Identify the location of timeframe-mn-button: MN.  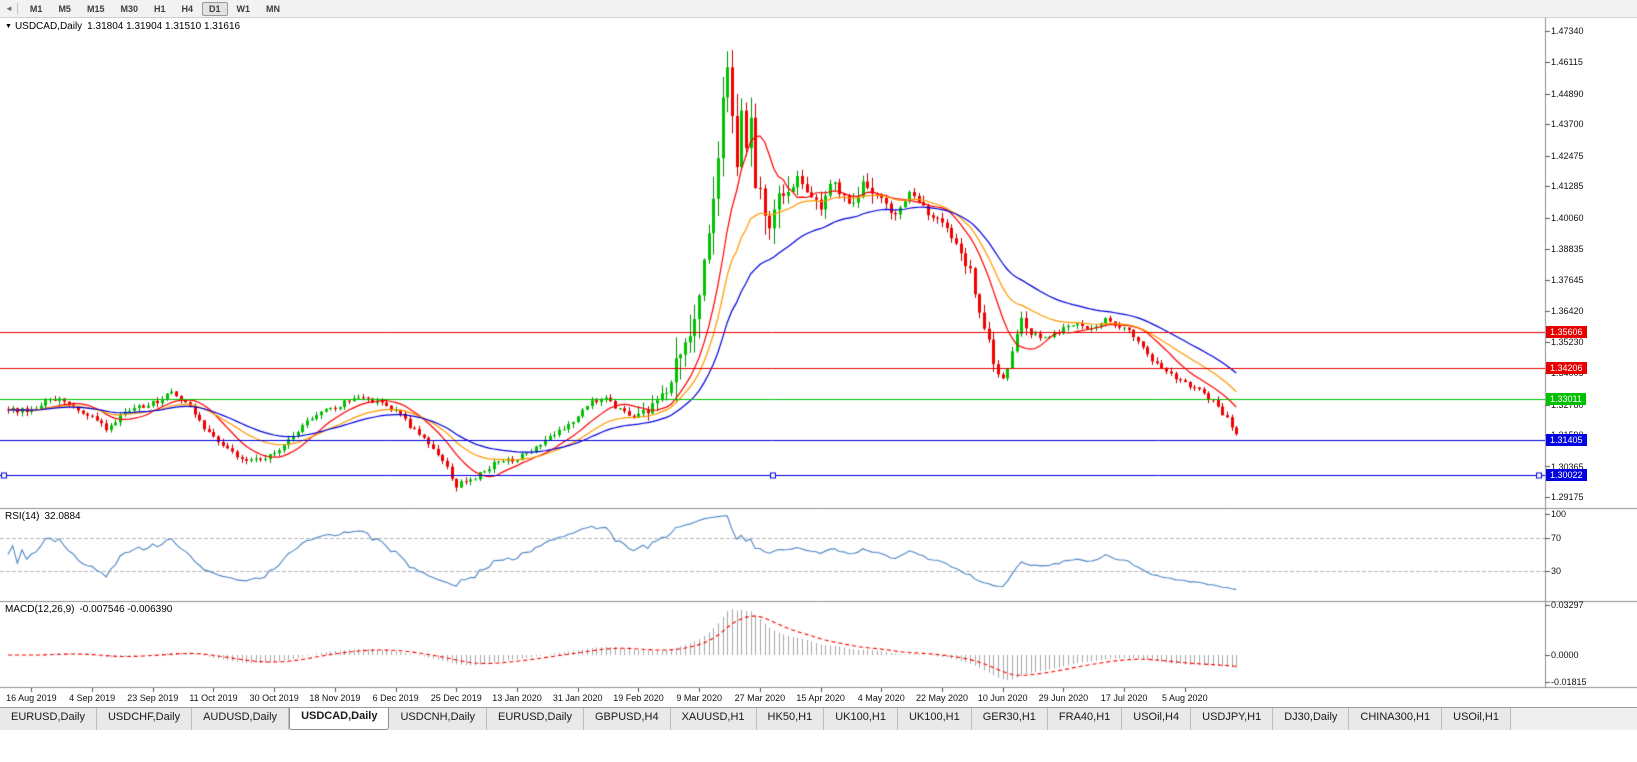
(273, 8).